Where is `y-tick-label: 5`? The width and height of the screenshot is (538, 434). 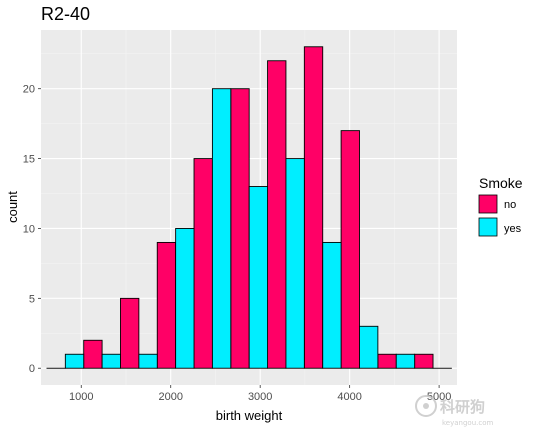
y-tick-label: 5 is located at coordinates (32, 299).